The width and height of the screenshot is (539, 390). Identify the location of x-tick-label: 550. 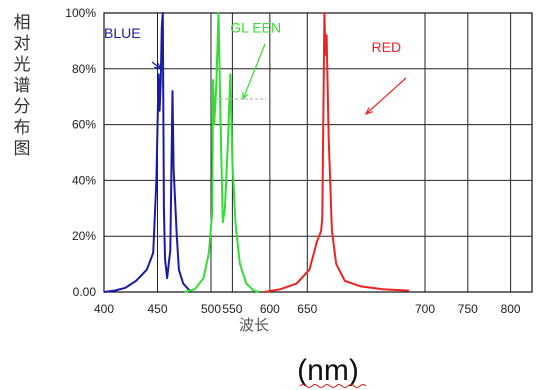
(232, 309).